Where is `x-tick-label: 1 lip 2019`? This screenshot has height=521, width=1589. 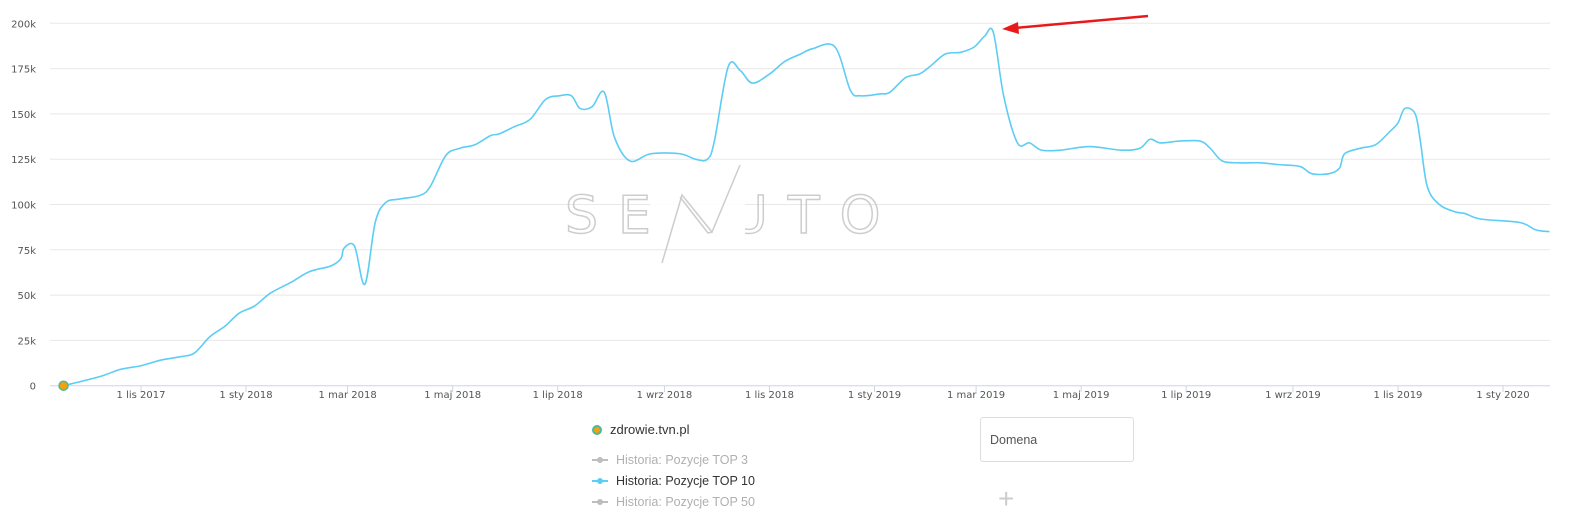
x-tick-label: 1 lip 2019 is located at coordinates (1186, 395).